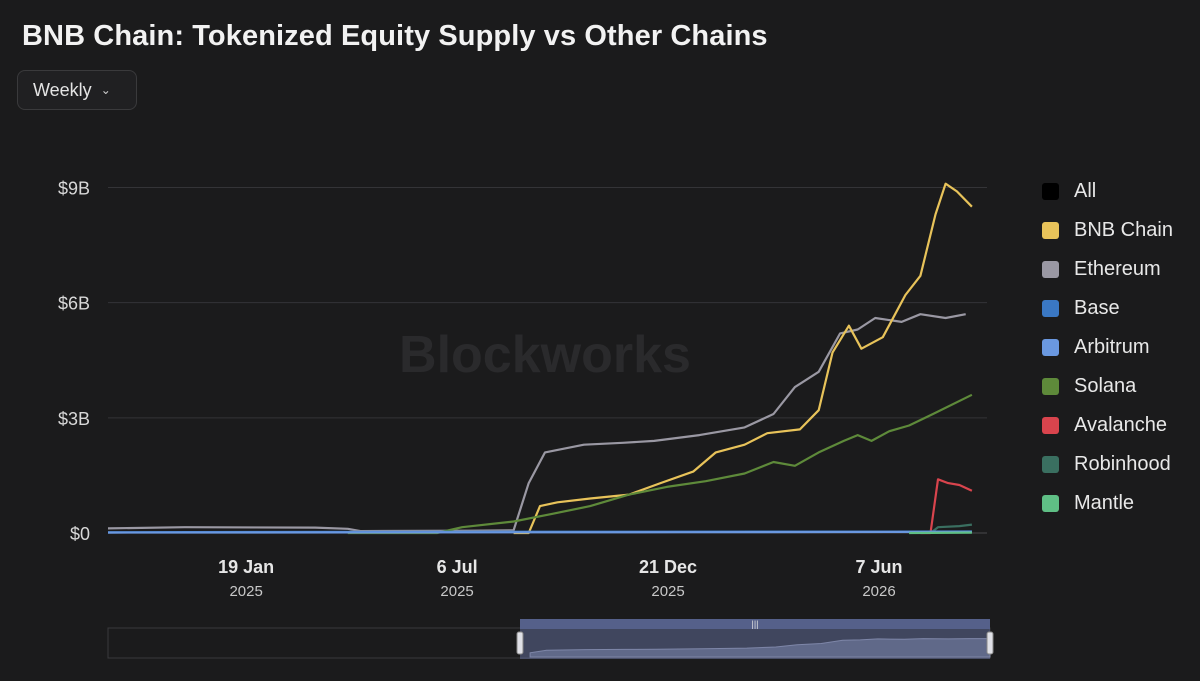  I want to click on legend-item-bnb-chain: BNB Chain, so click(1107, 230).